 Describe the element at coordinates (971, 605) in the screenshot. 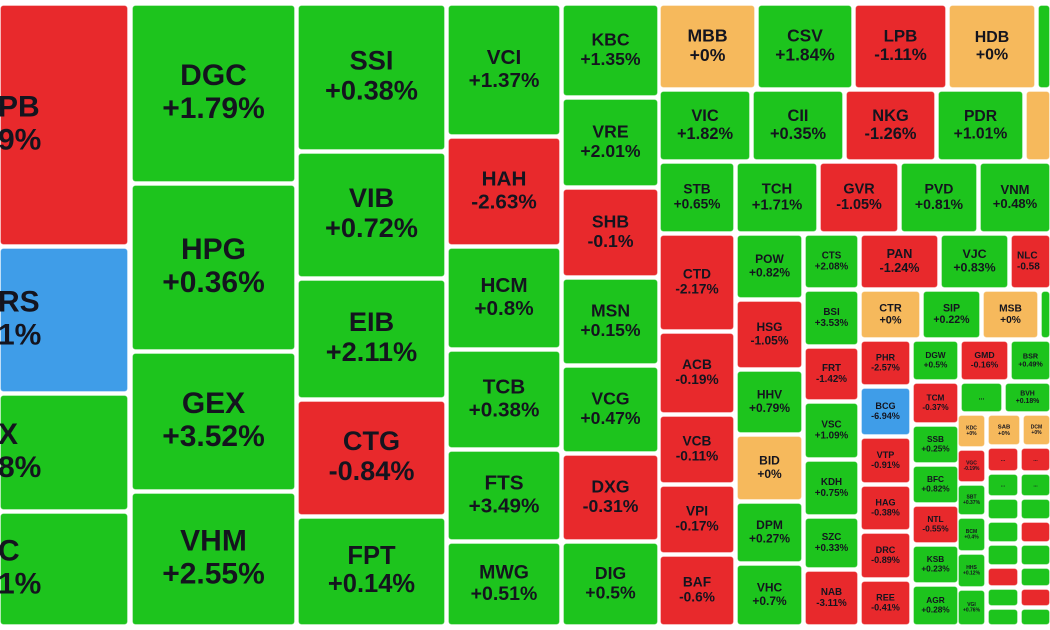

I see `stock-symbol: VGI` at that location.